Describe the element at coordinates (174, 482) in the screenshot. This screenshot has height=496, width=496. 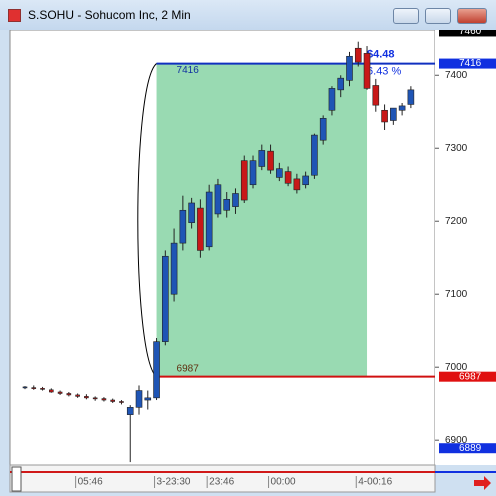
I see `x-tick-label: 3-23:30` at that location.